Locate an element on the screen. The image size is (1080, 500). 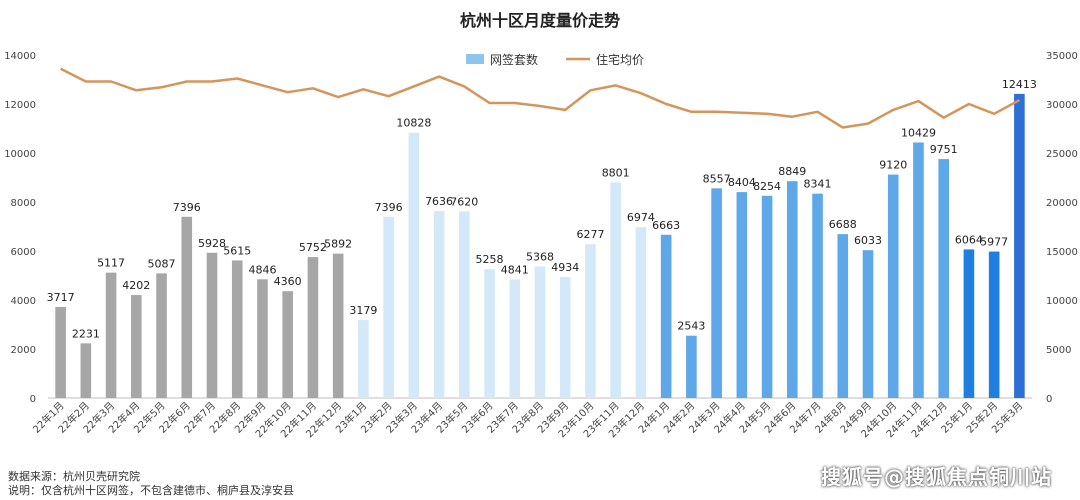
bar-24年8月 is located at coordinates (843, 316).